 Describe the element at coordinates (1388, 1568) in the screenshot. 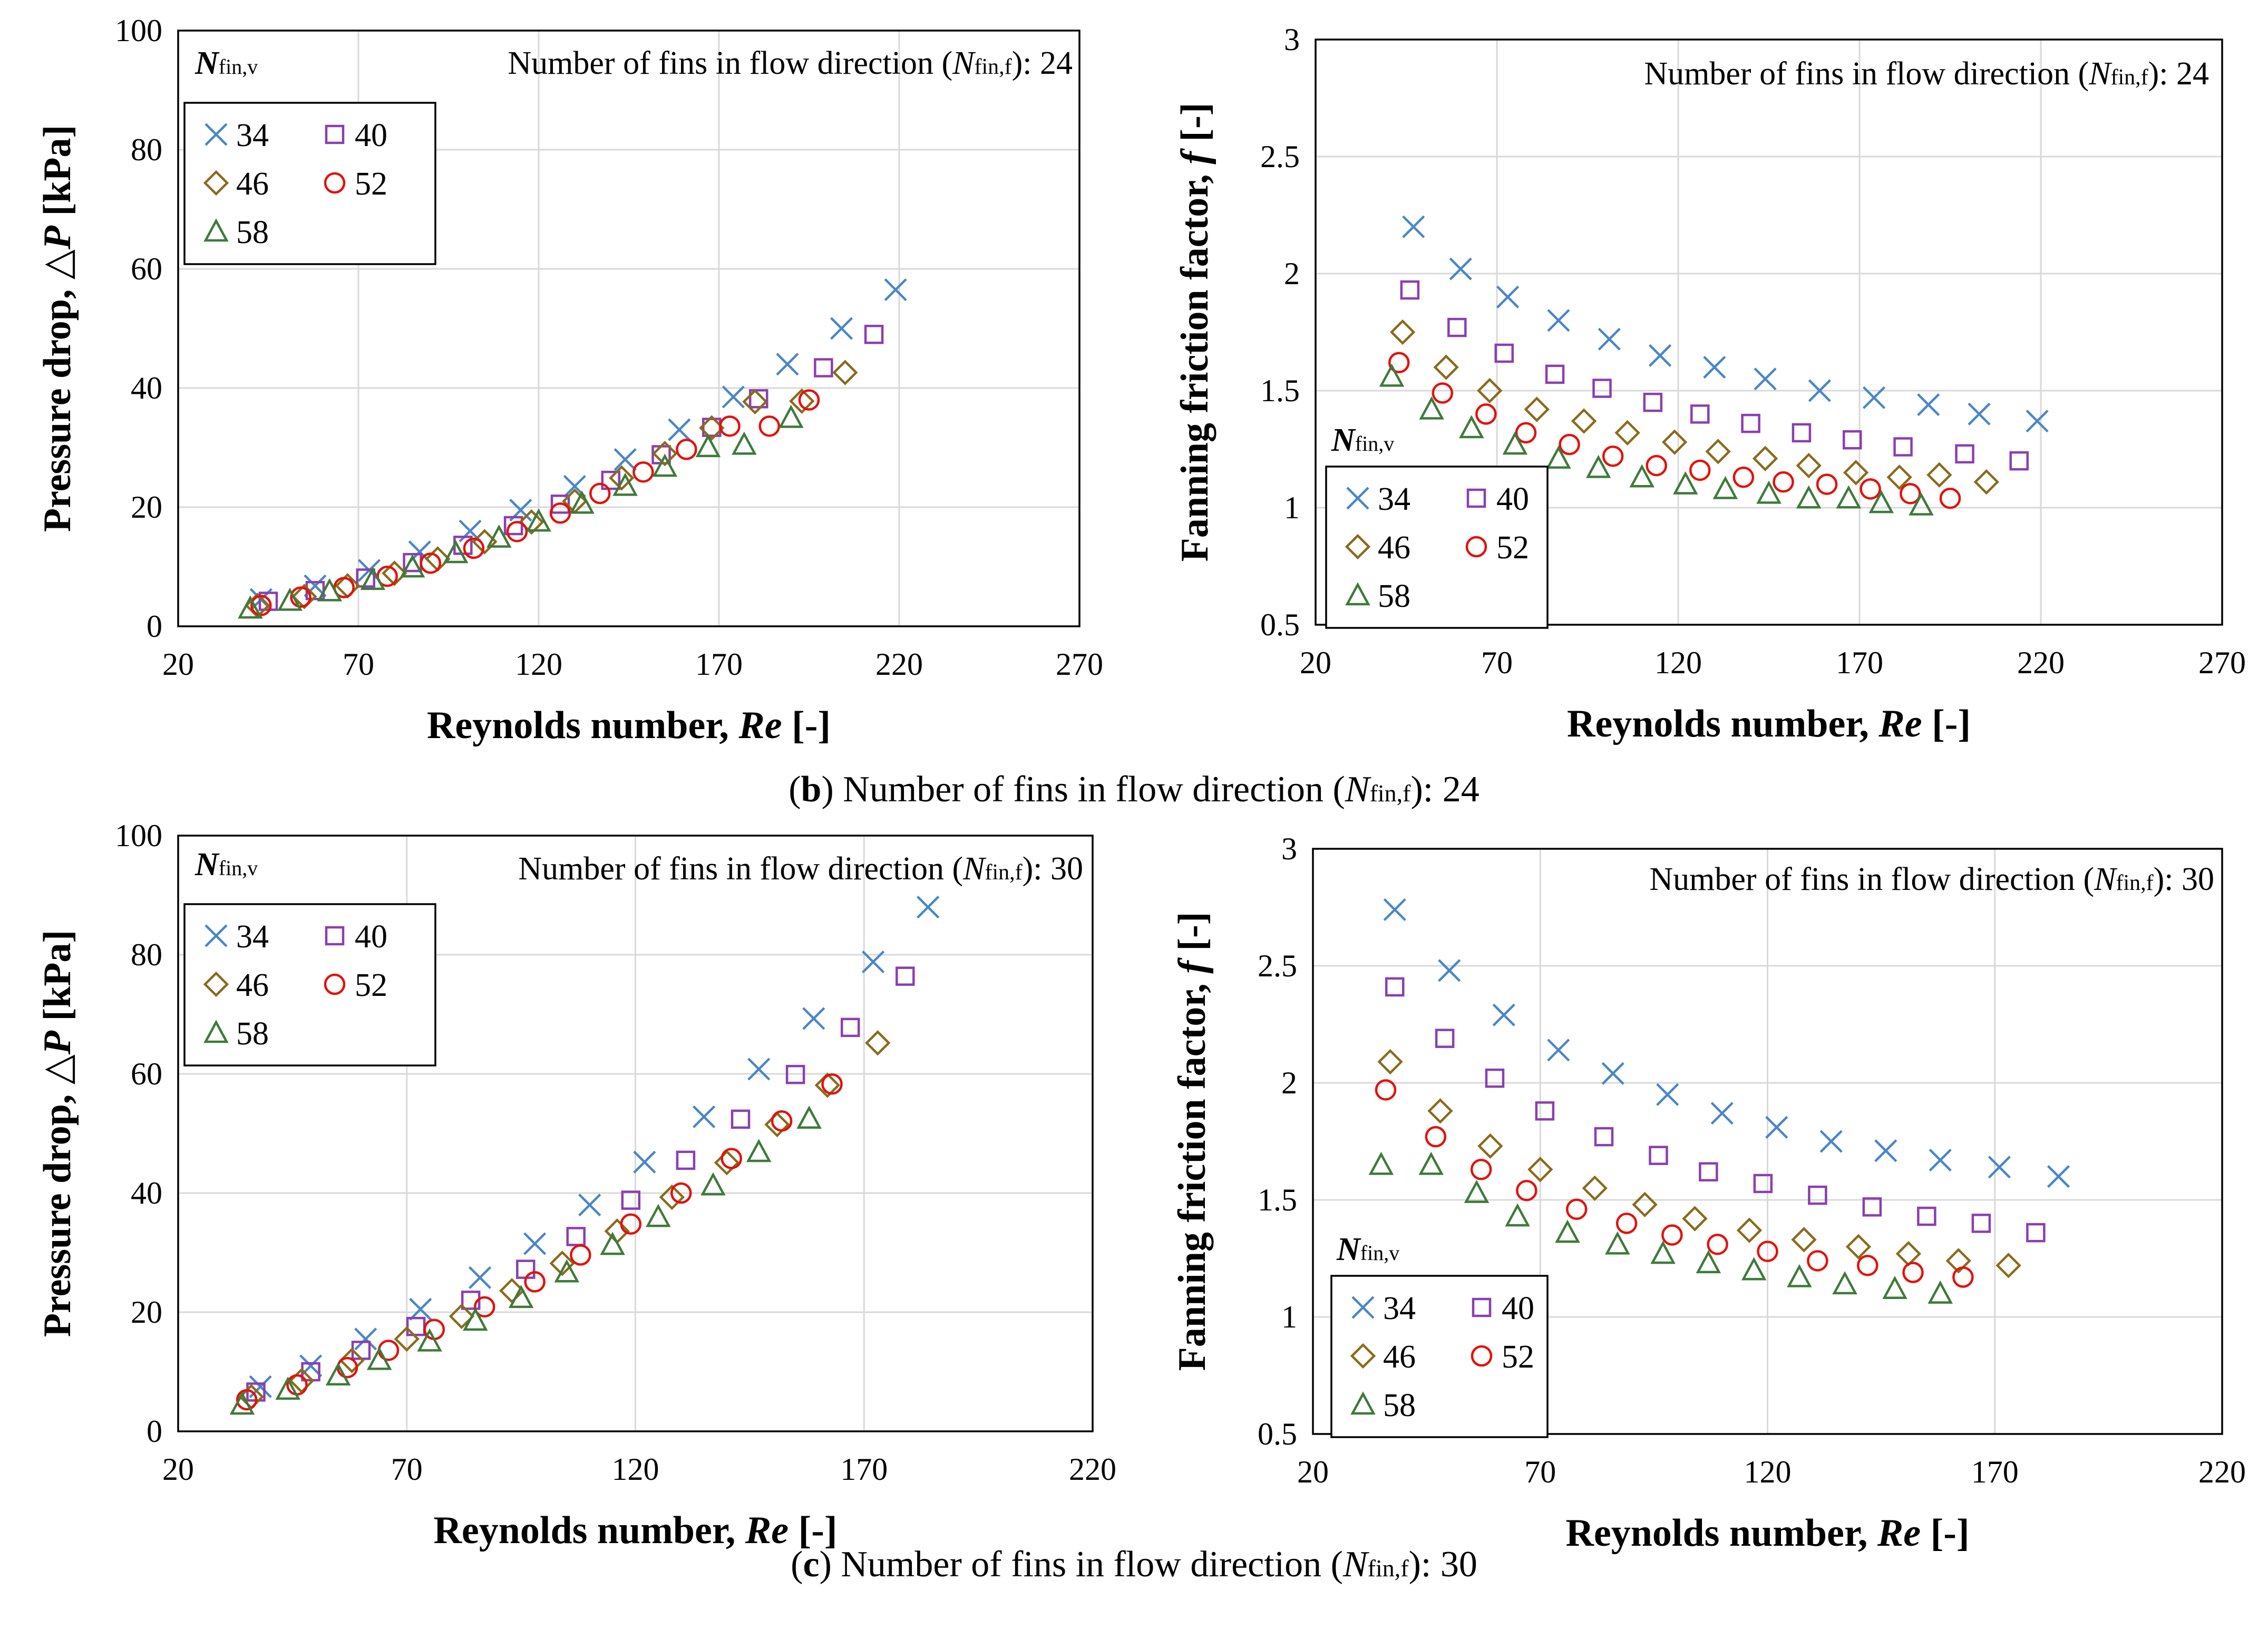

I see `caption-c-sub: fin,f` at that location.